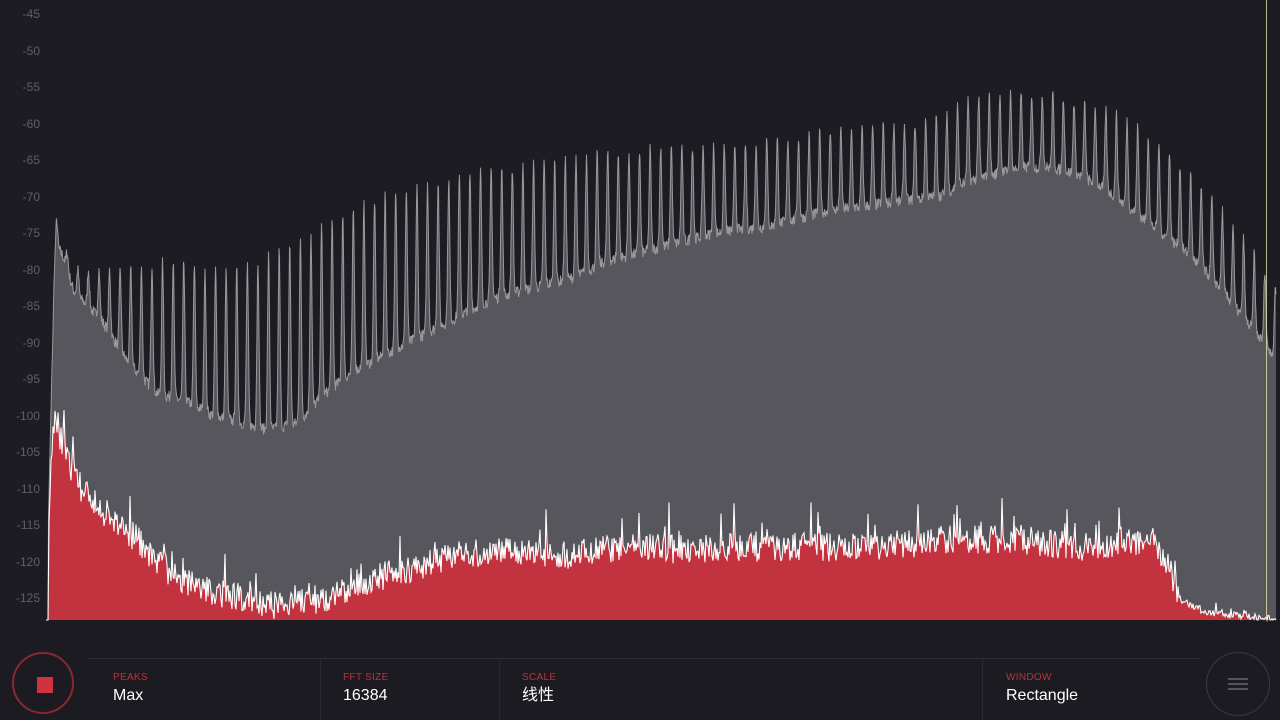  What do you see at coordinates (539, 677) in the screenshot?
I see `scale-label: SCALE` at bounding box center [539, 677].